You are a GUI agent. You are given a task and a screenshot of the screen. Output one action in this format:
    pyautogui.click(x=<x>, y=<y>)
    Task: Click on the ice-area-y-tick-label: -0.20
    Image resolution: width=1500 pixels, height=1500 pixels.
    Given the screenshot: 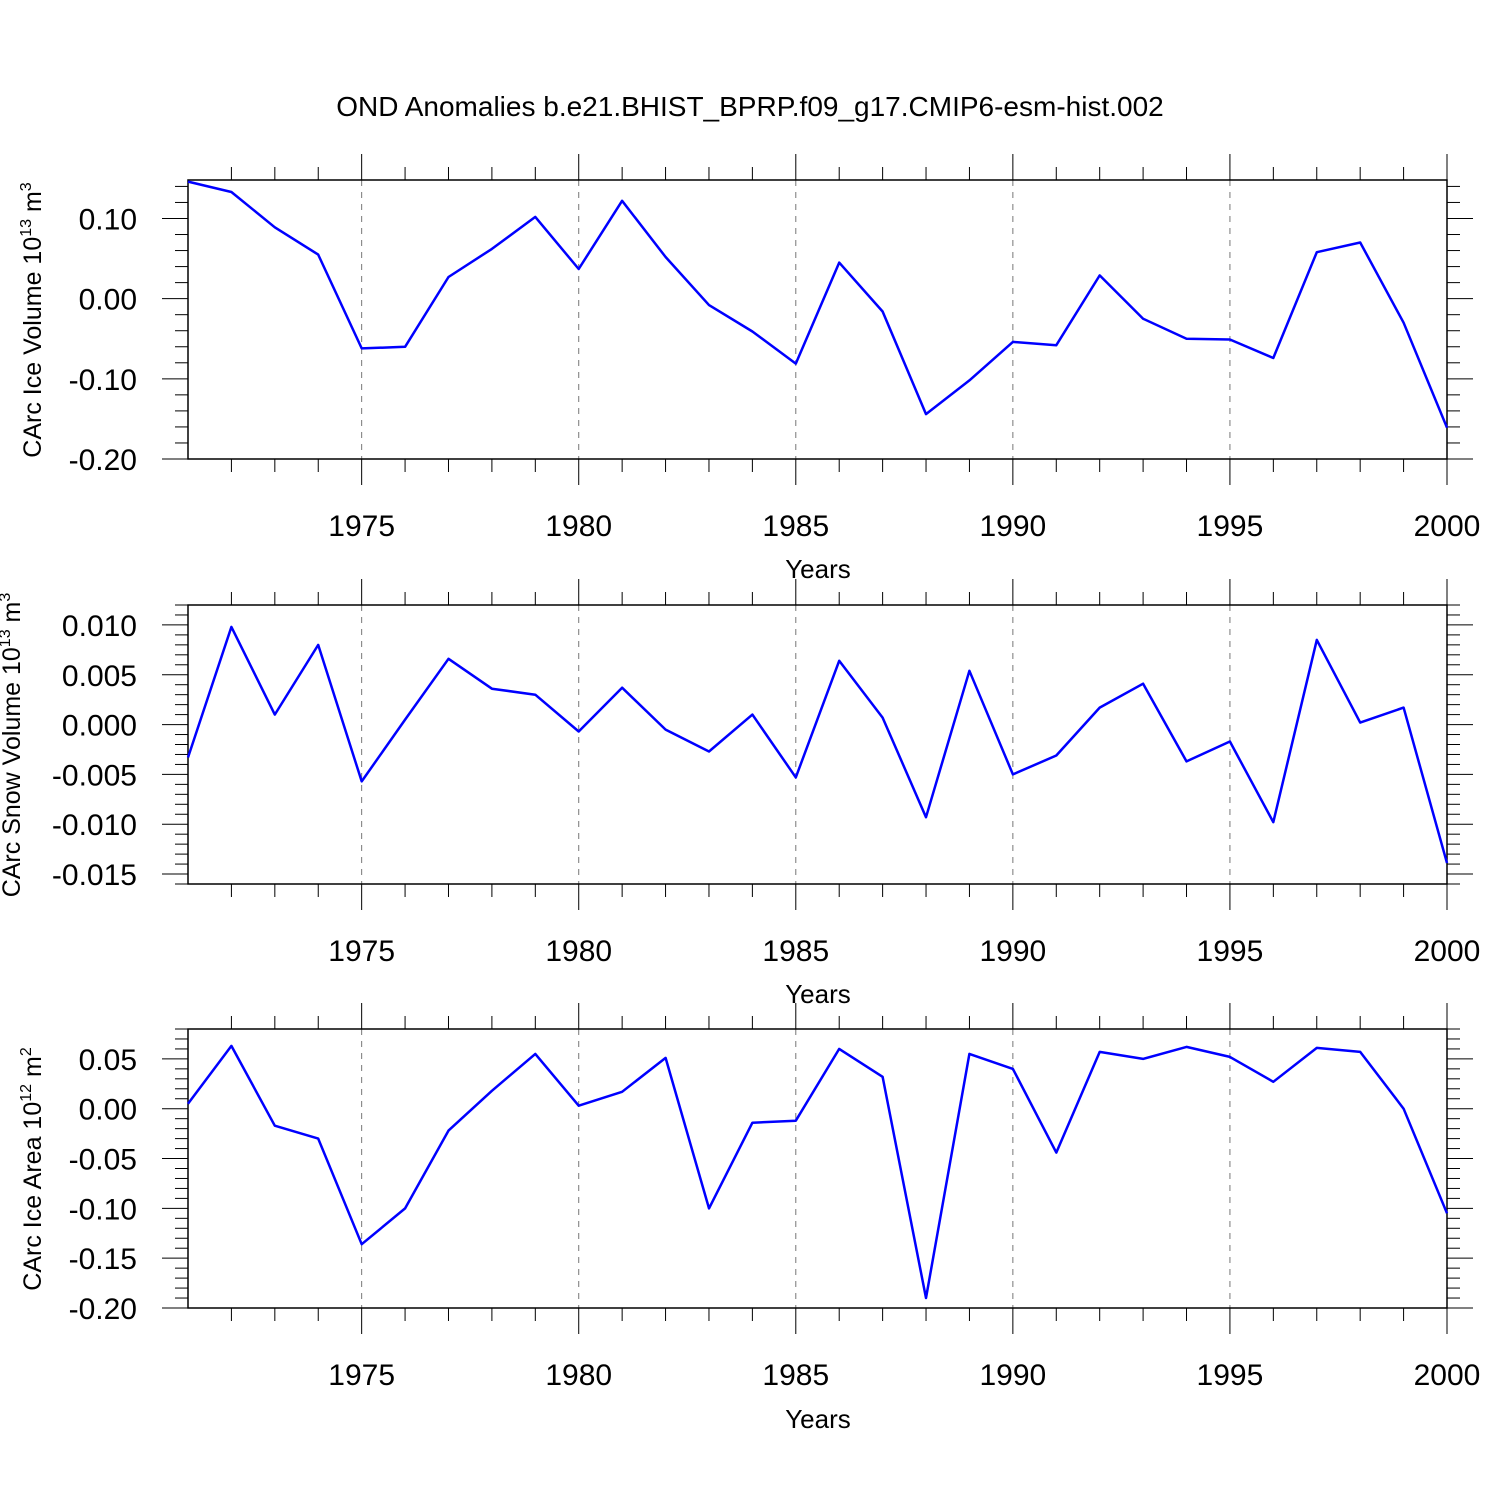 What is the action you would take?
    pyautogui.click(x=103, y=1309)
    